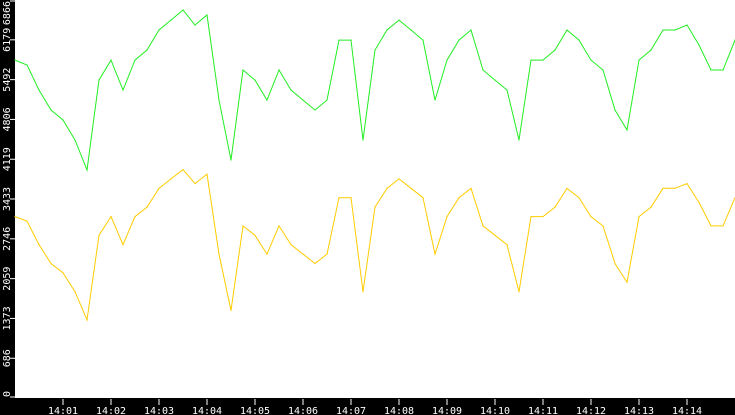 This screenshot has width=735, height=415. I want to click on x-tick-label: 14:04, so click(207, 410).